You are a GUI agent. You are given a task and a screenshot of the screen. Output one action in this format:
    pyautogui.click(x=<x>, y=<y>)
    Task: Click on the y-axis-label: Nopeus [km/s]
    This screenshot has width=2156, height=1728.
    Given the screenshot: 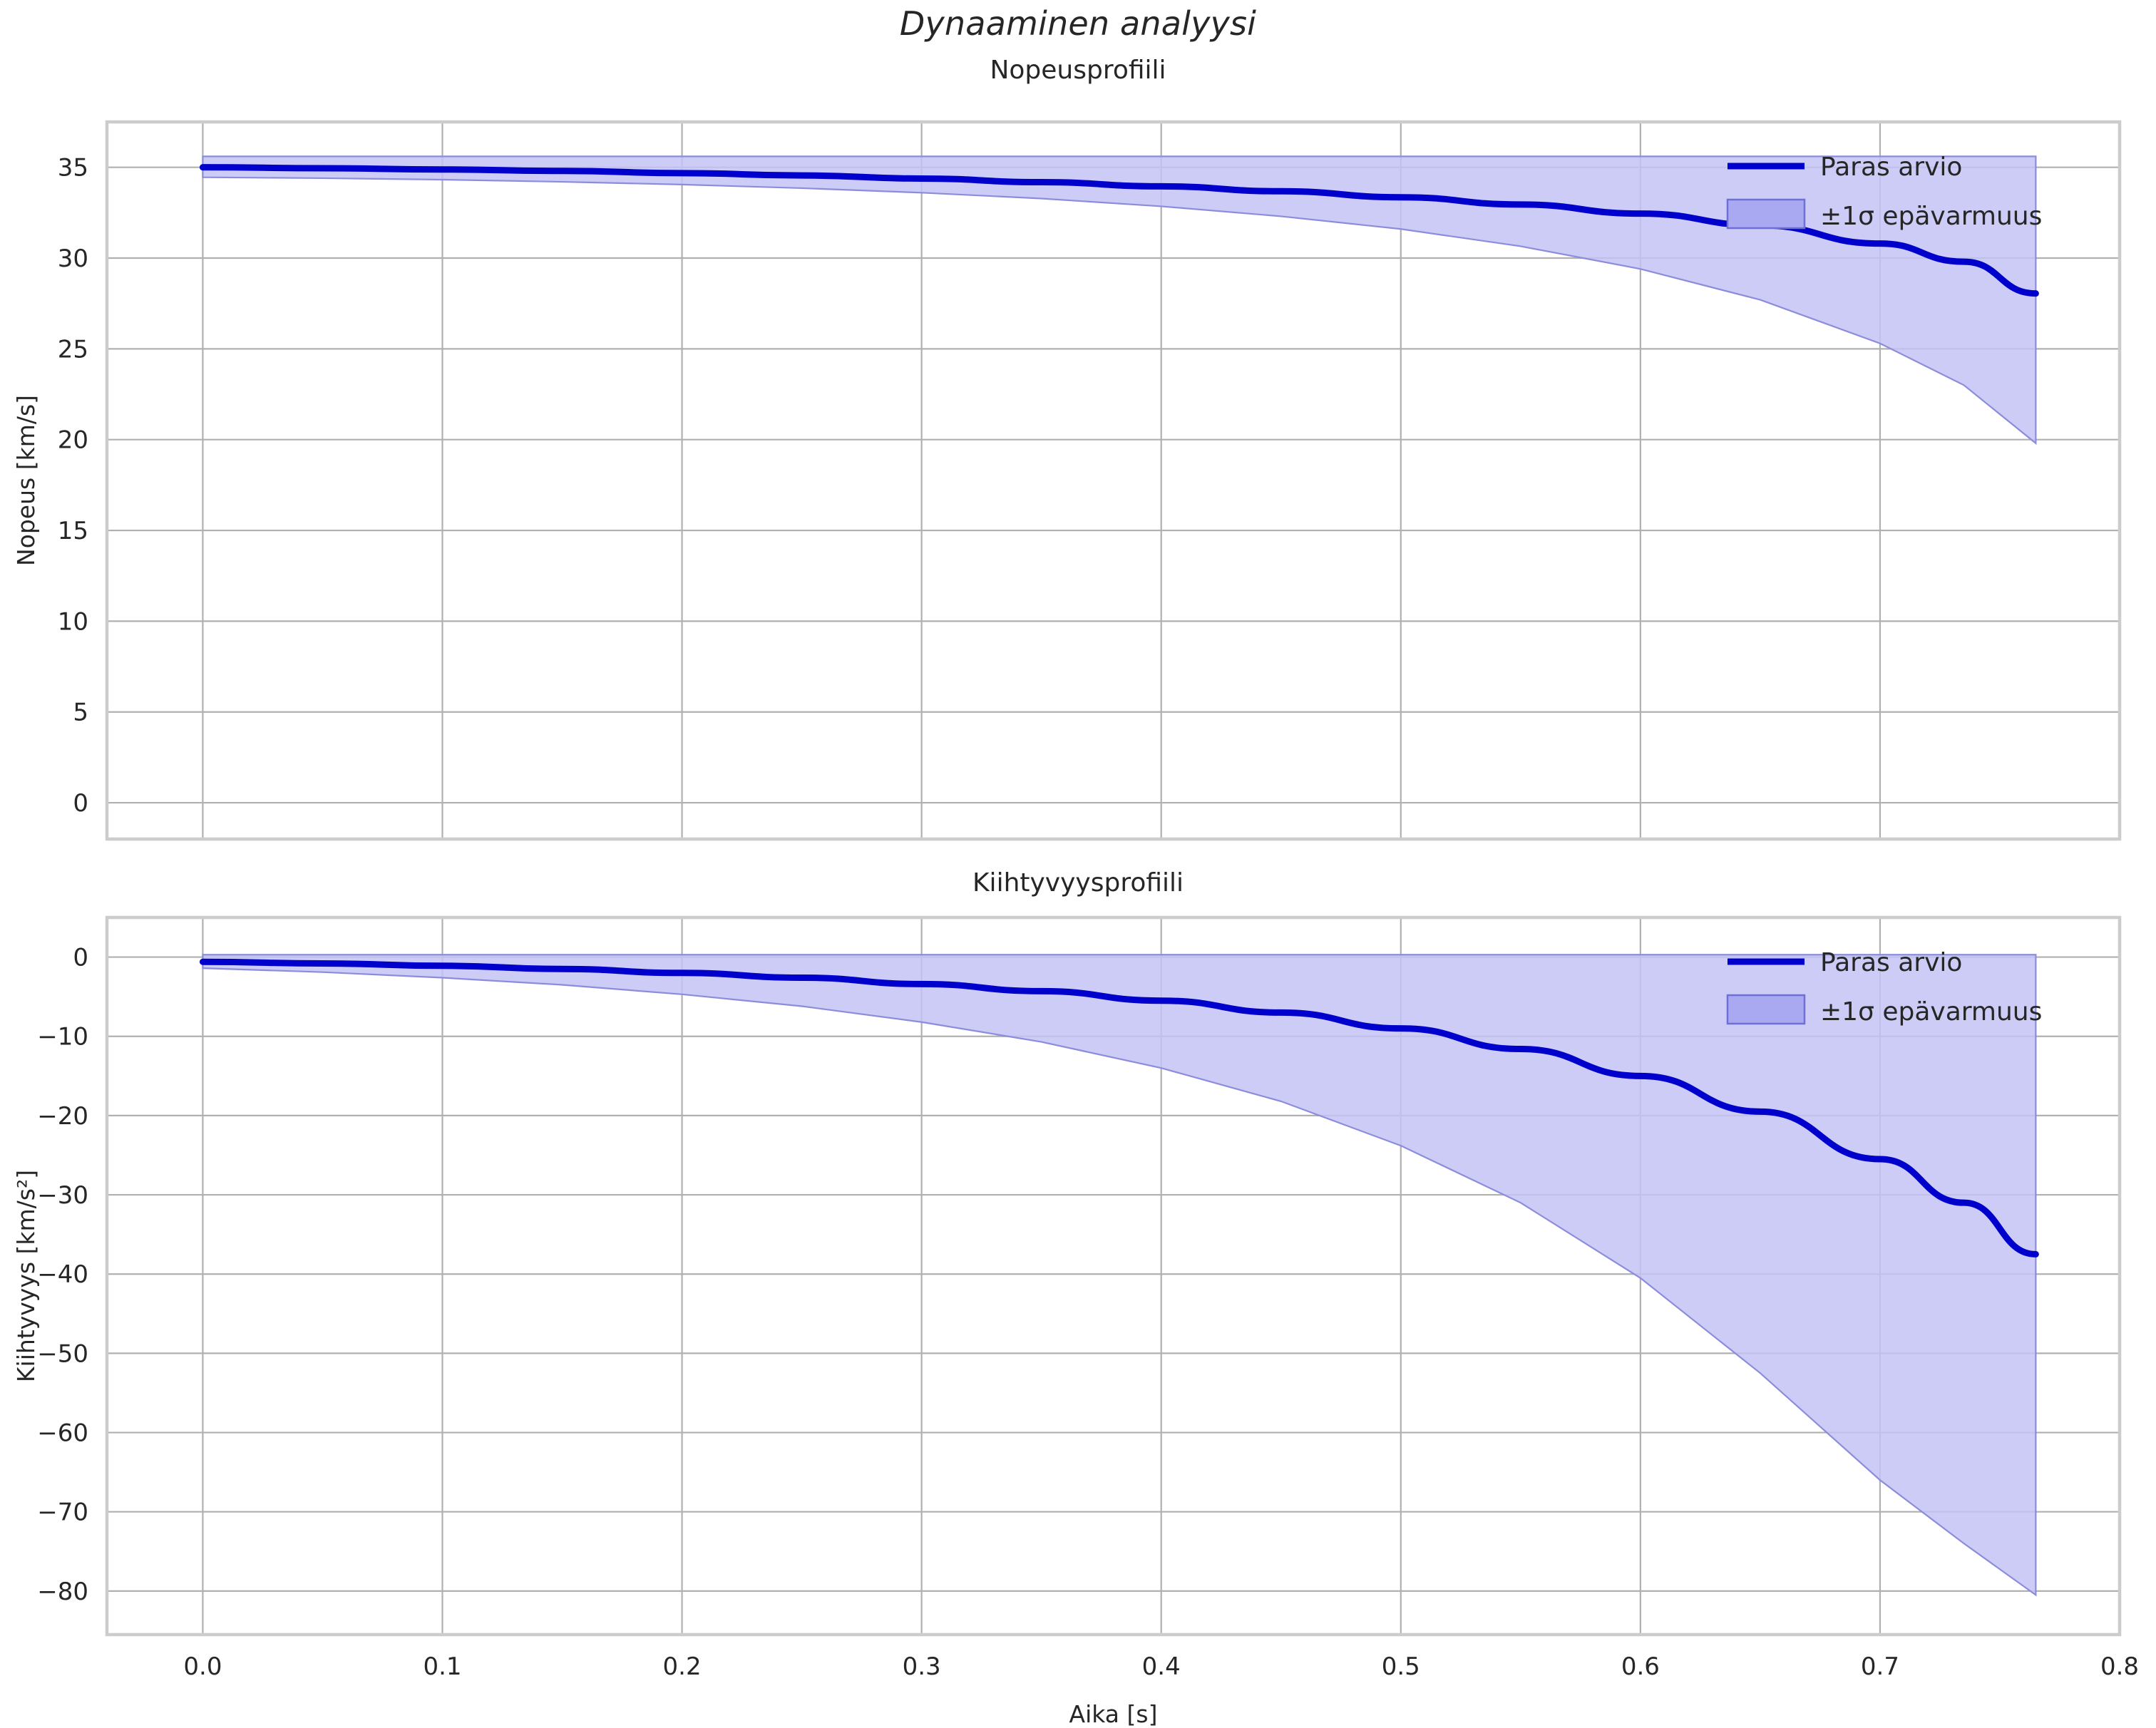 What is the action you would take?
    pyautogui.click(x=26, y=480)
    